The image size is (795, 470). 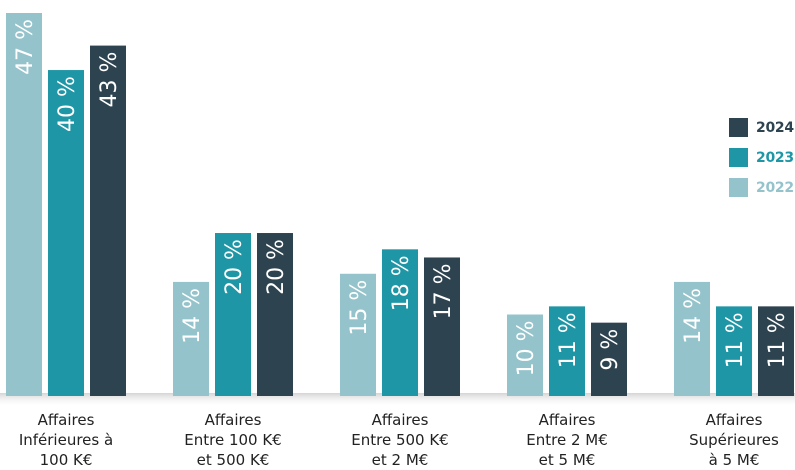 What do you see at coordinates (276, 267) in the screenshot?
I see `data-label-2024-1: 20 %` at bounding box center [276, 267].